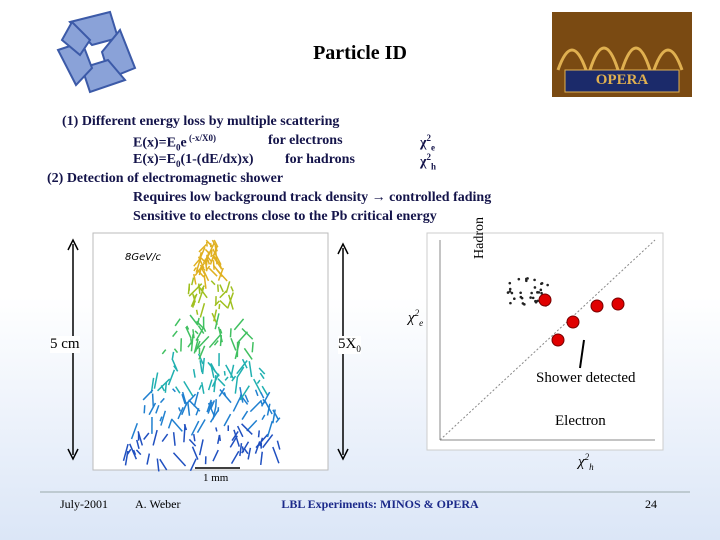 Image resolution: width=720 pixels, height=540 pixels. Describe the element at coordinates (201, 138) in the screenshot. I see `sup: (-x/X0)` at that location.